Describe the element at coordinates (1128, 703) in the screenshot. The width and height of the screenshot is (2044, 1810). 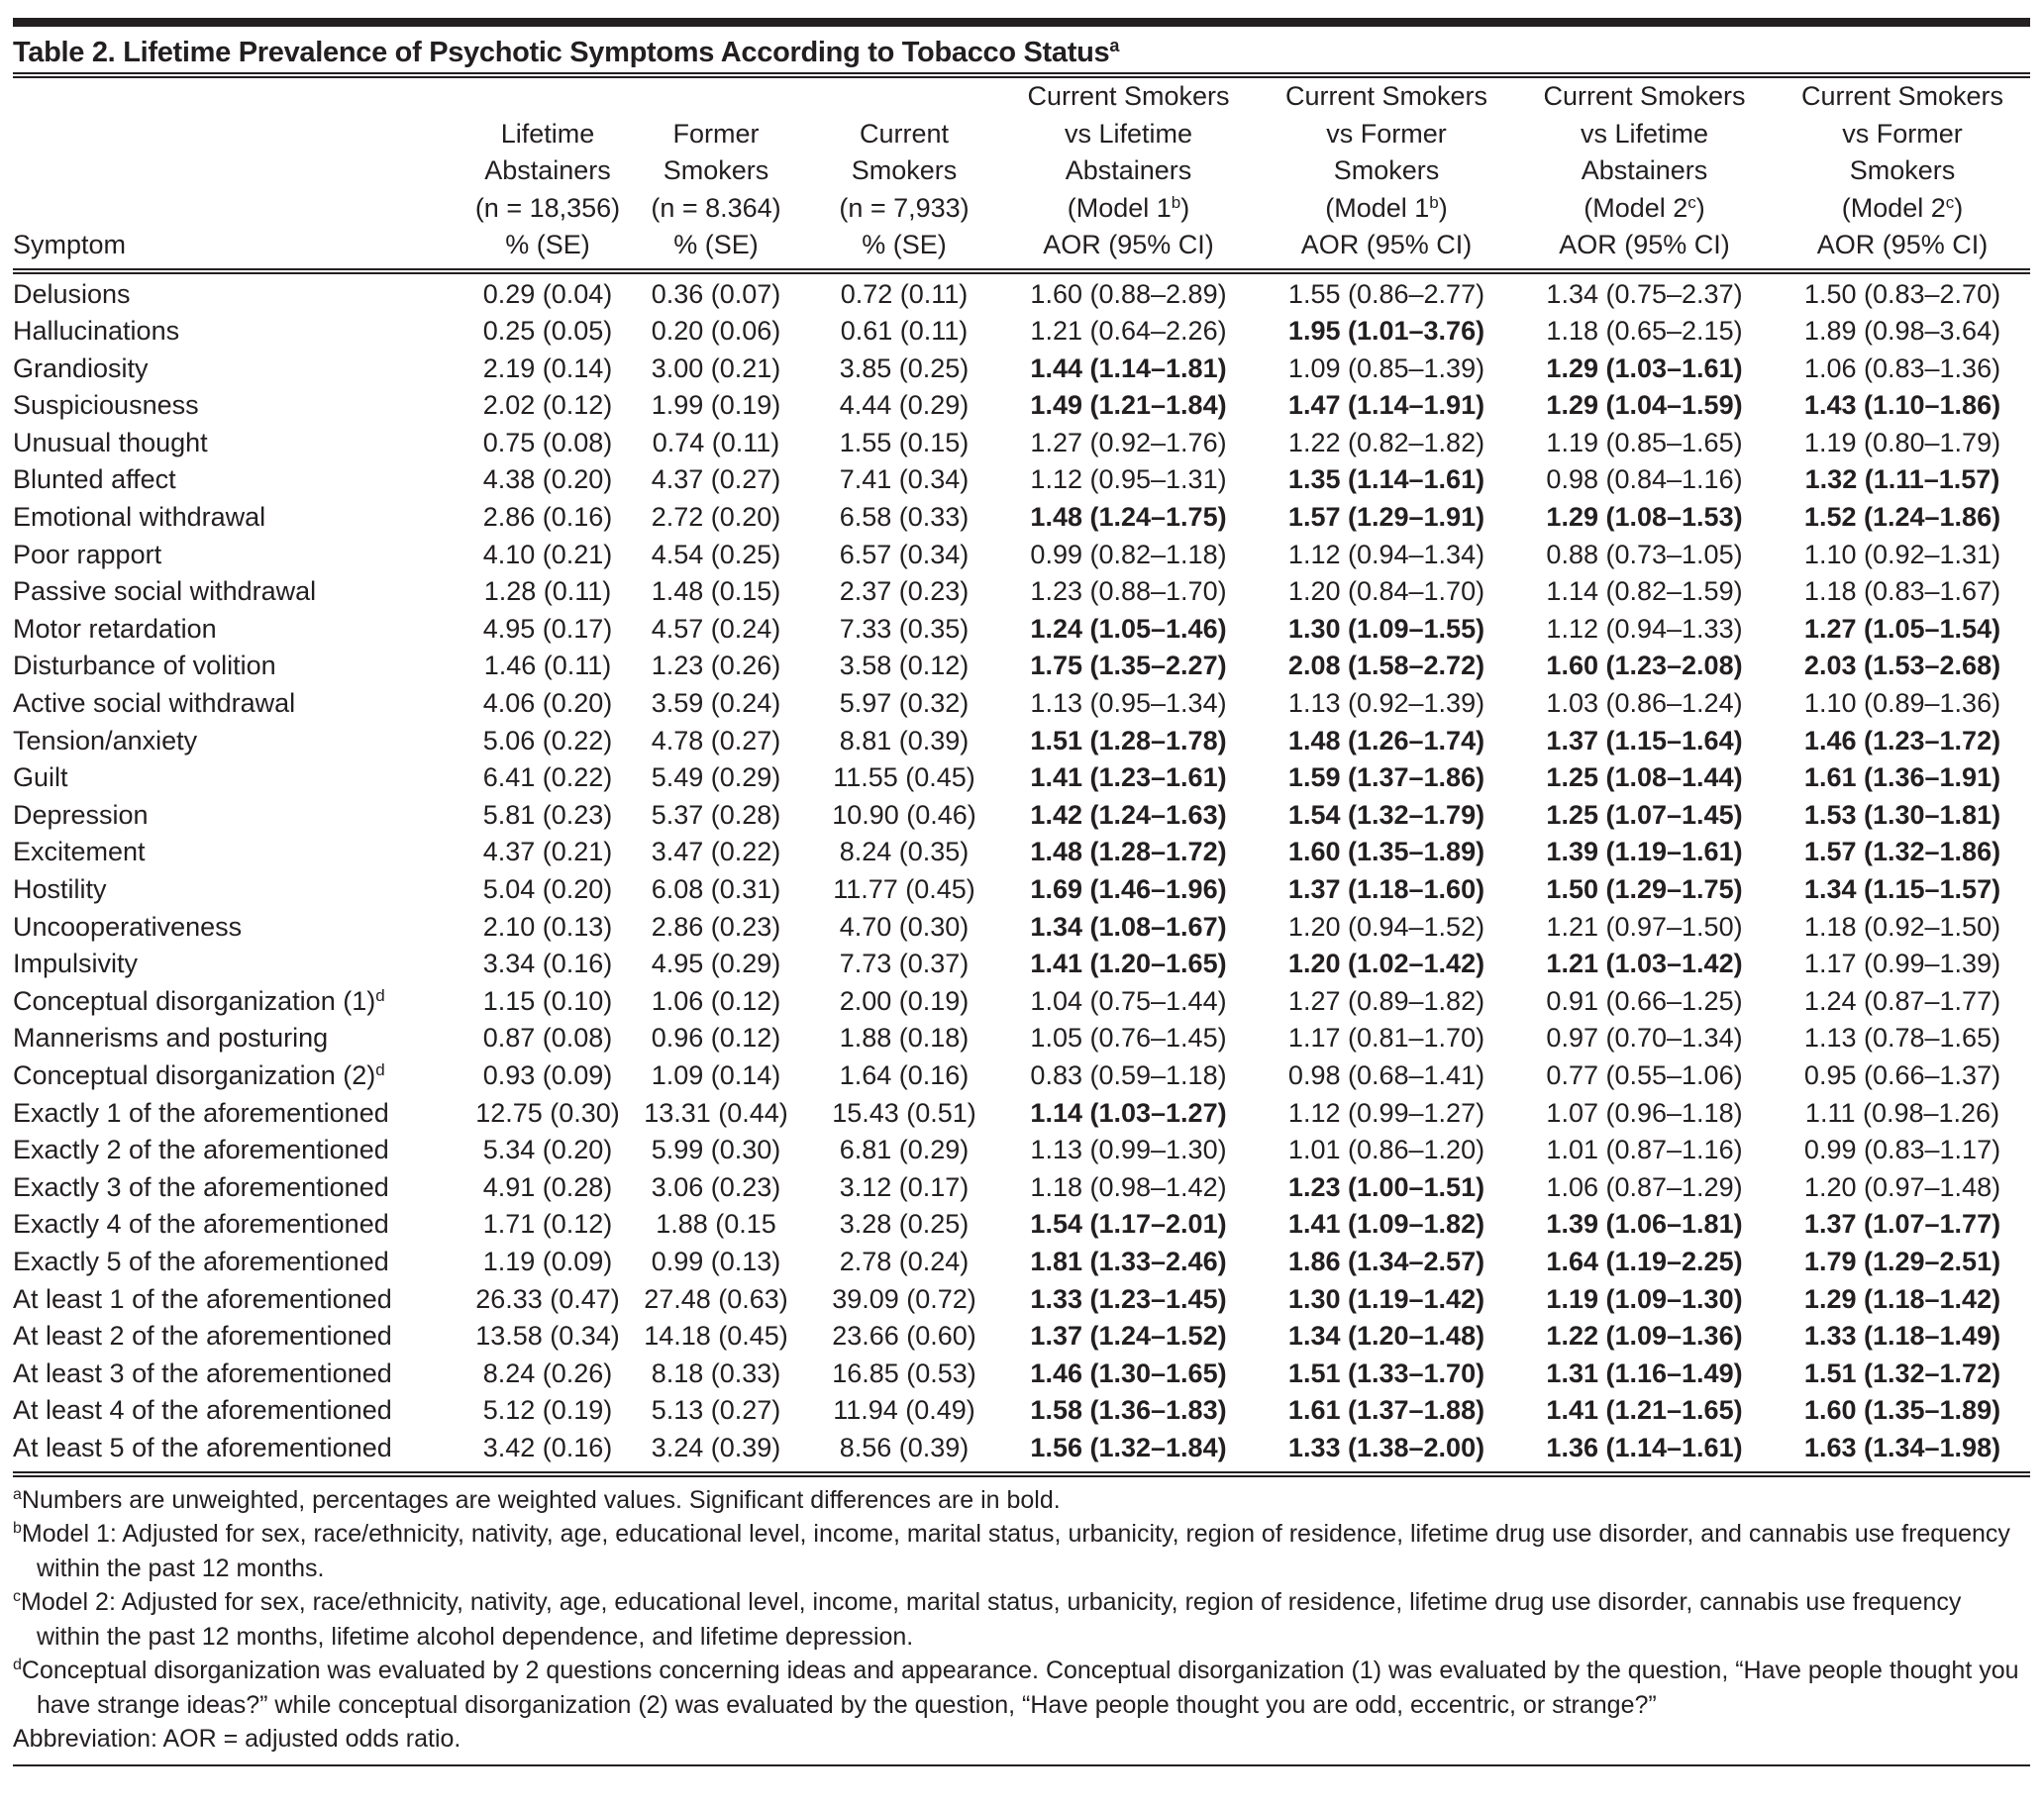
I see `aor-cell: 1.13 (0.95–1.34)` at that location.